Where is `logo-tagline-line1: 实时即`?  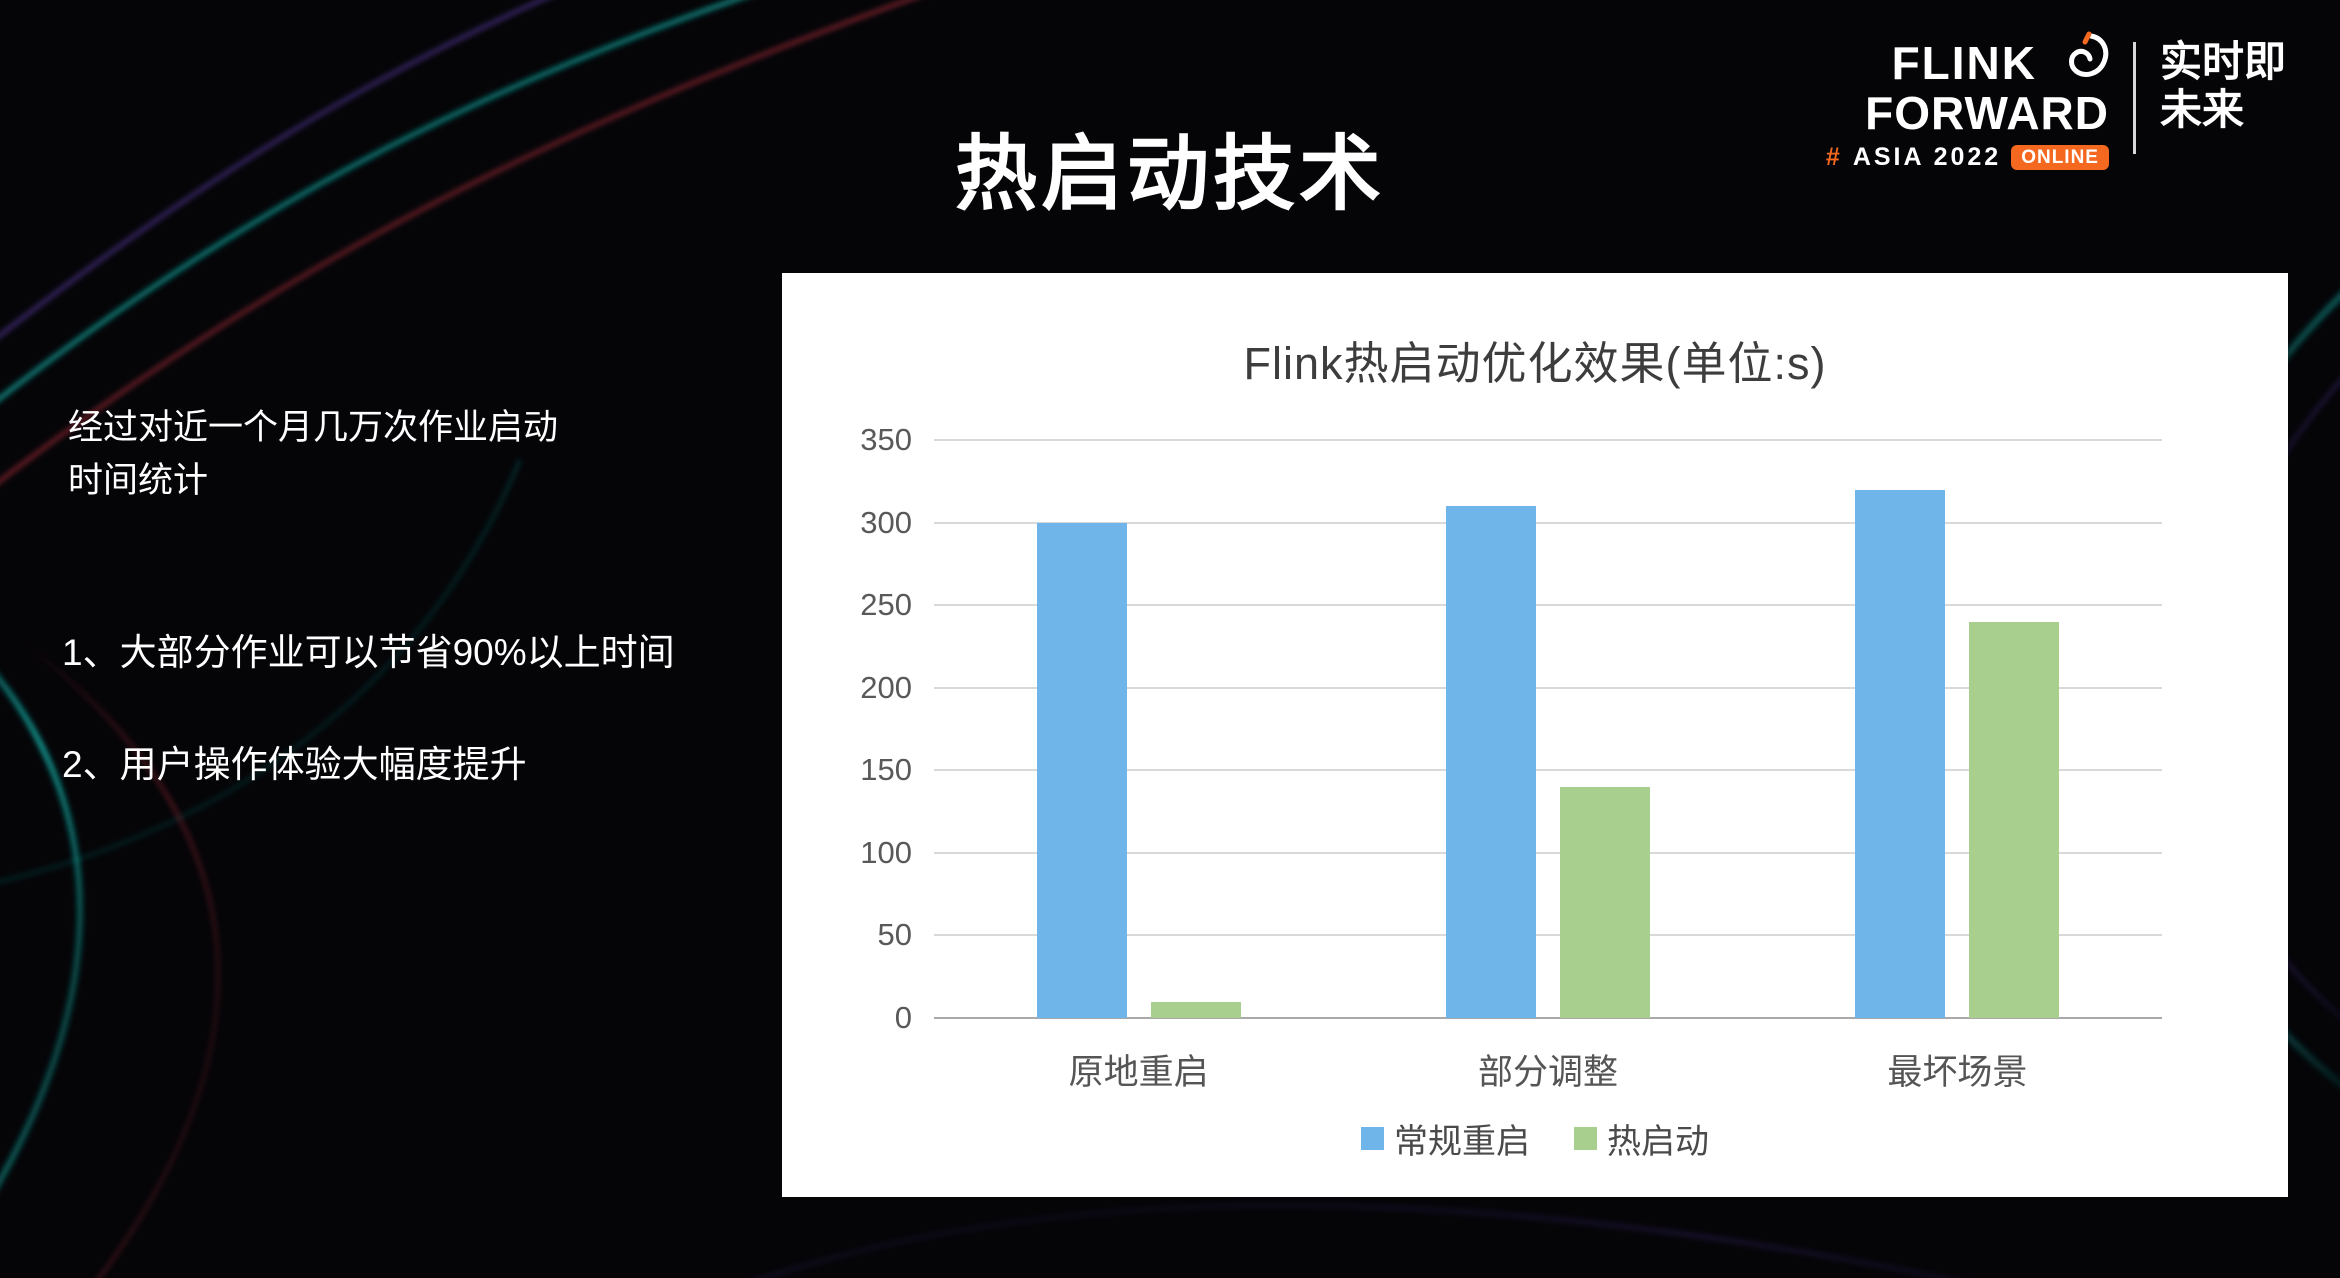 logo-tagline-line1: 实时即 is located at coordinates (2222, 61).